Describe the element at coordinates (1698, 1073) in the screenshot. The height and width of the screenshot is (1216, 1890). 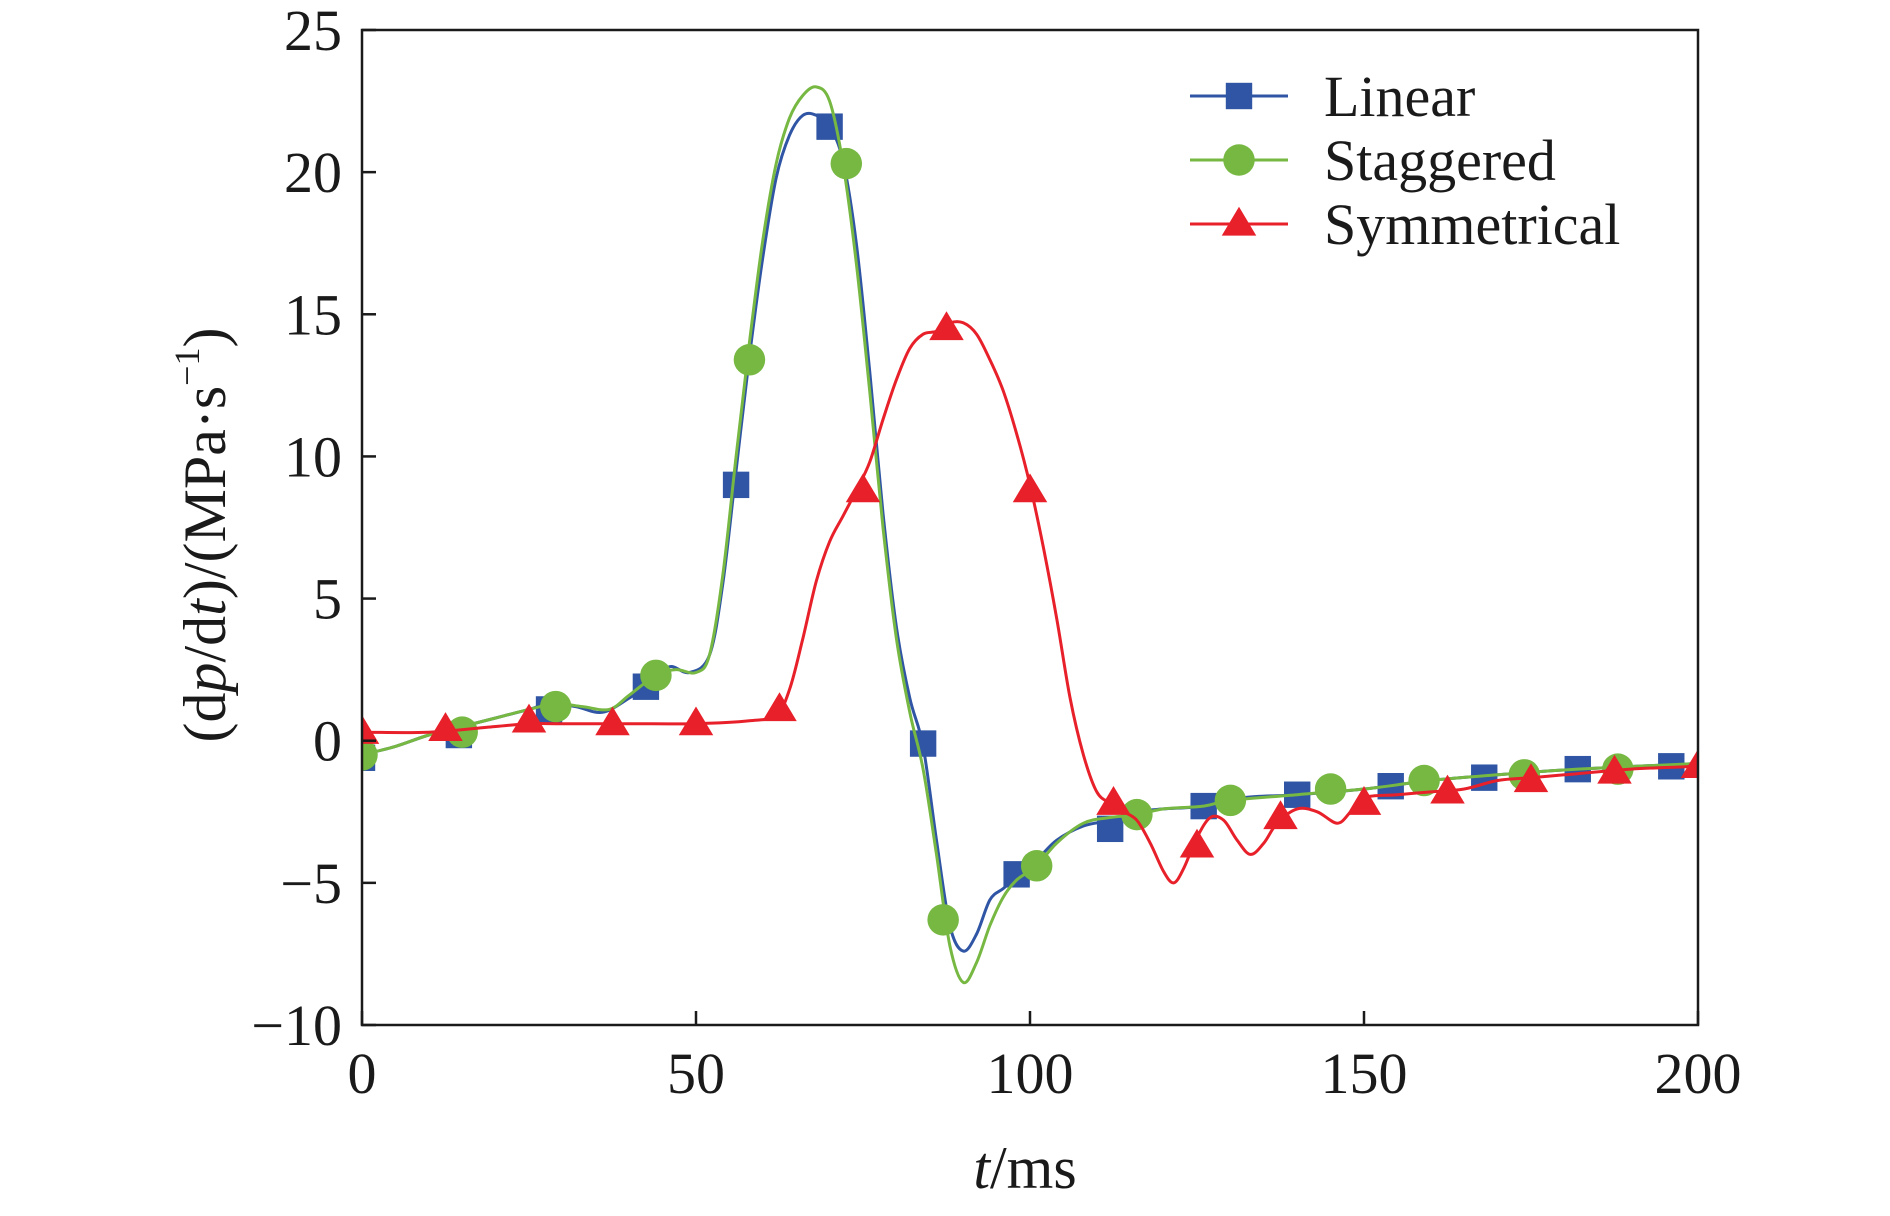
I see `x-tick-label: 200` at that location.